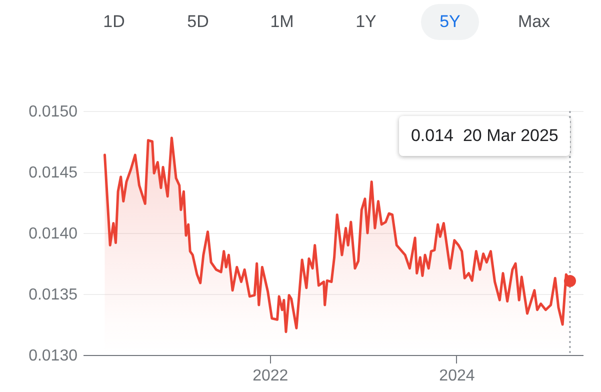 The height and width of the screenshot is (392, 601). What do you see at coordinates (53, 112) in the screenshot?
I see `y-tick-label: 0.0150` at bounding box center [53, 112].